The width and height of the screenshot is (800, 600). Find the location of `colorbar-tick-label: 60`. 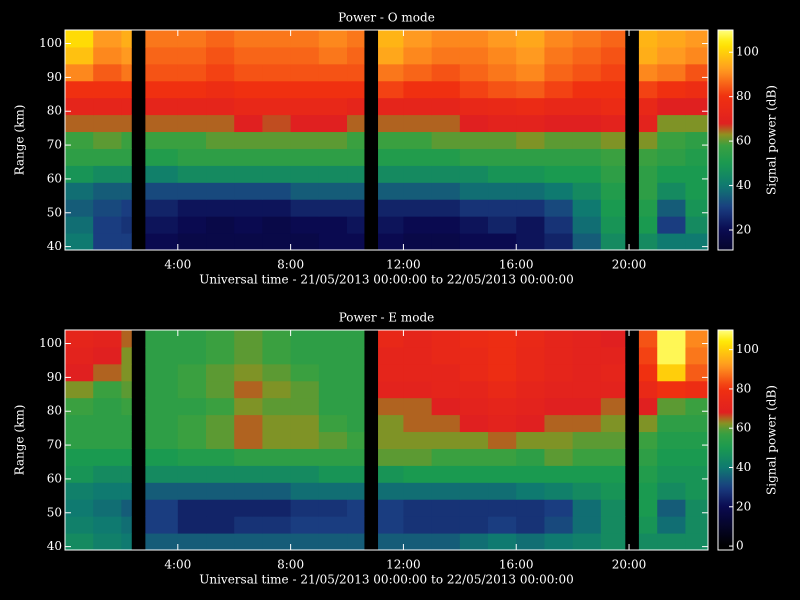

colorbar-tick-label: 60 is located at coordinates (743, 141).